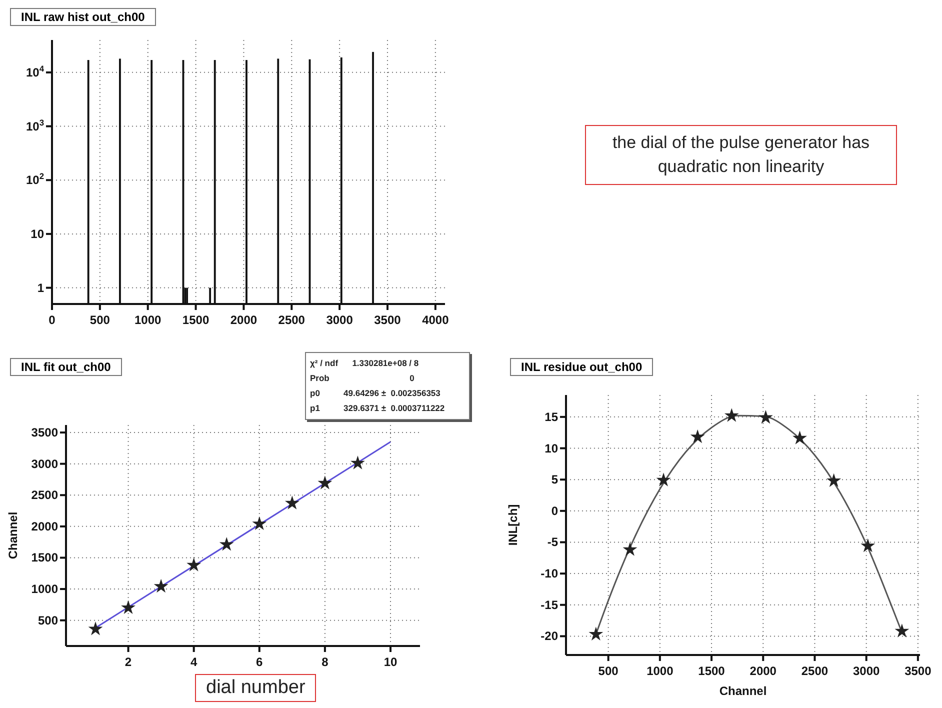 Image resolution: width=942 pixels, height=708 pixels. What do you see at coordinates (35, 179) in the screenshot?
I see `y-tick-label: 10$^{2}$` at bounding box center [35, 179].